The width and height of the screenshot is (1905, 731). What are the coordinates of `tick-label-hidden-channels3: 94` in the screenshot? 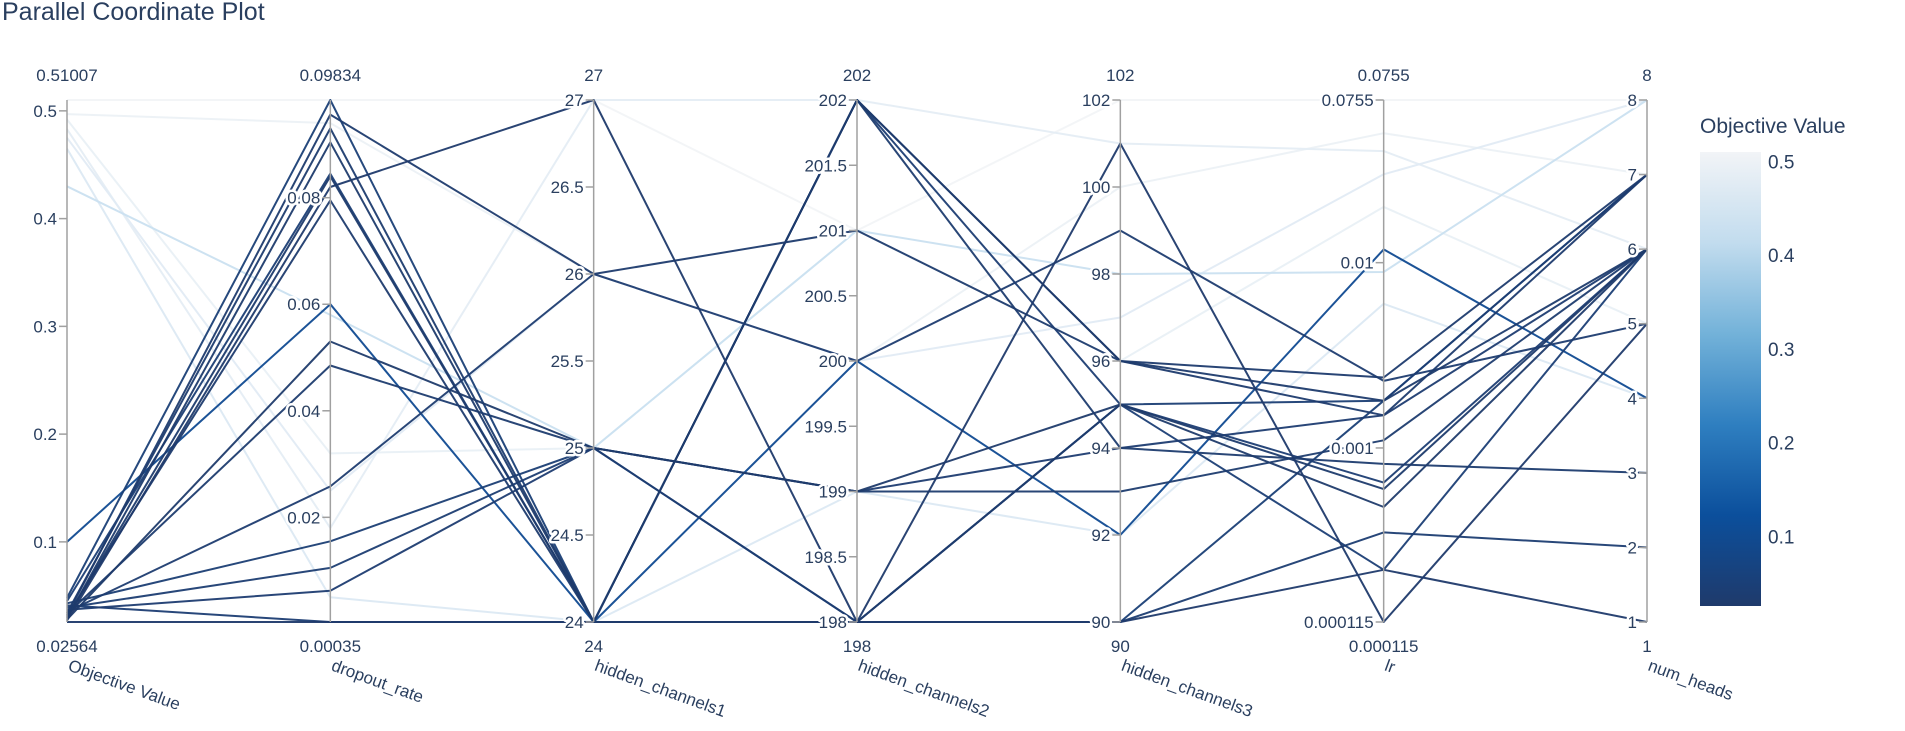 It's located at (1100, 448).